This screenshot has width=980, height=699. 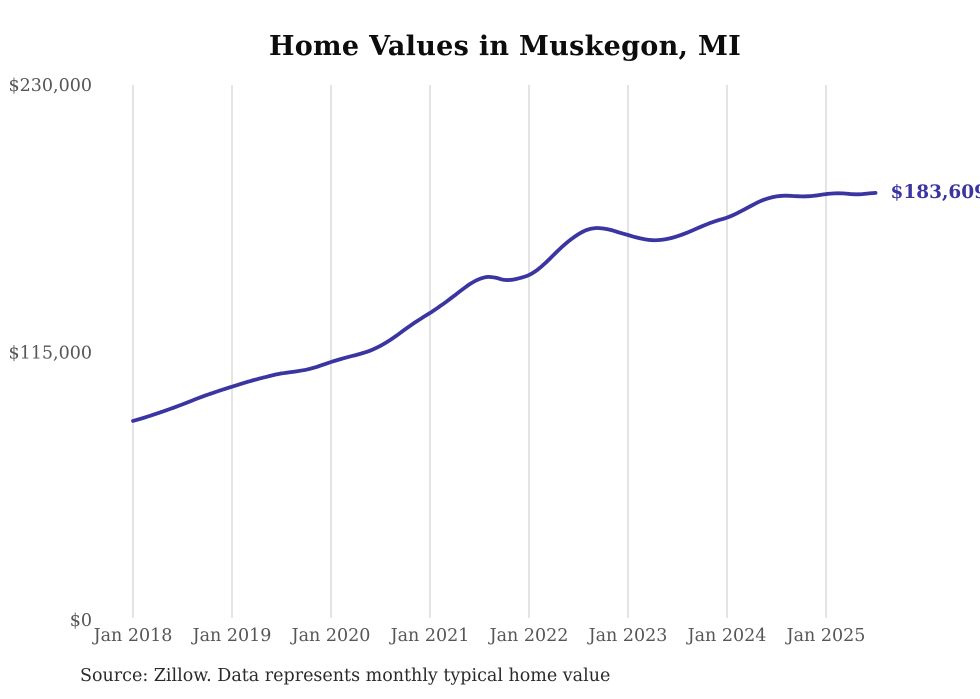 I want to click on chart-title: Home Values in Muskegon, MI, so click(x=505, y=46).